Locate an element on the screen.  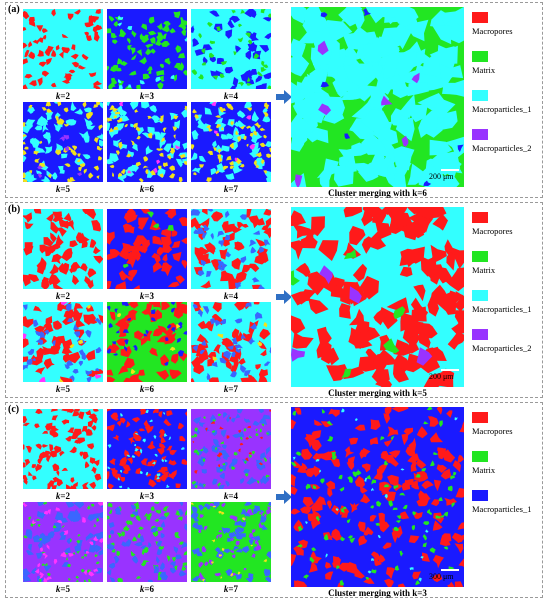
panel-label: (a) is located at coordinates (14, 9).